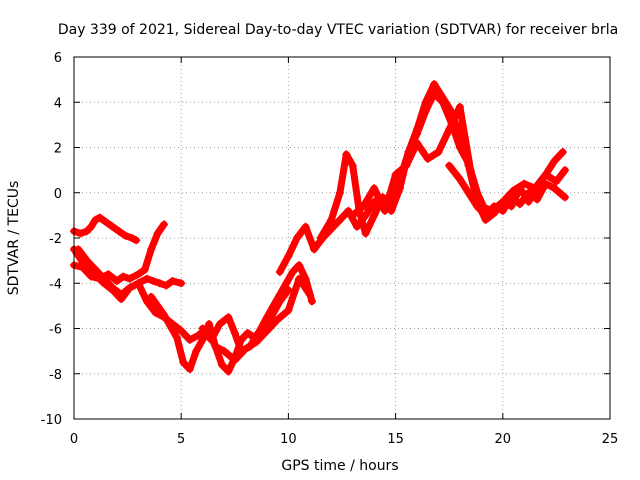  Describe the element at coordinates (58, 58) in the screenshot. I see `y-tick-label: 6` at that location.